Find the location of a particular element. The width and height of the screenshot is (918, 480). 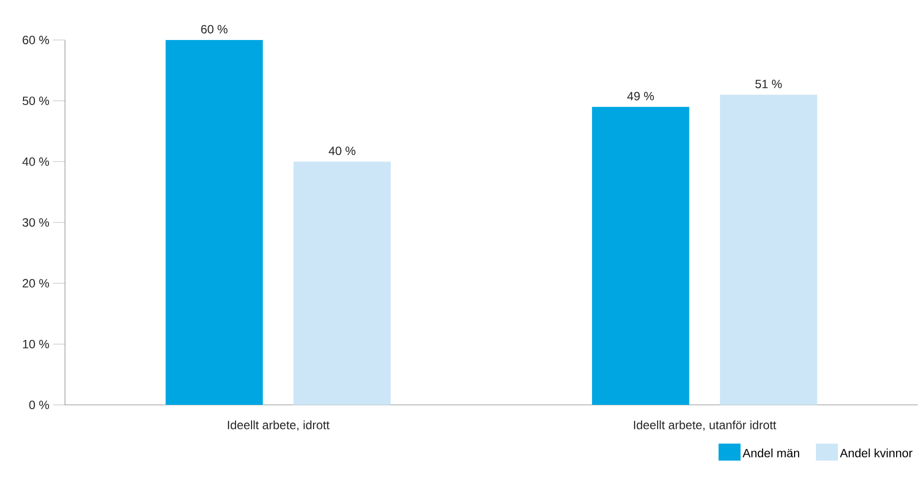

y-tick-label: 30 % is located at coordinates (36, 222).